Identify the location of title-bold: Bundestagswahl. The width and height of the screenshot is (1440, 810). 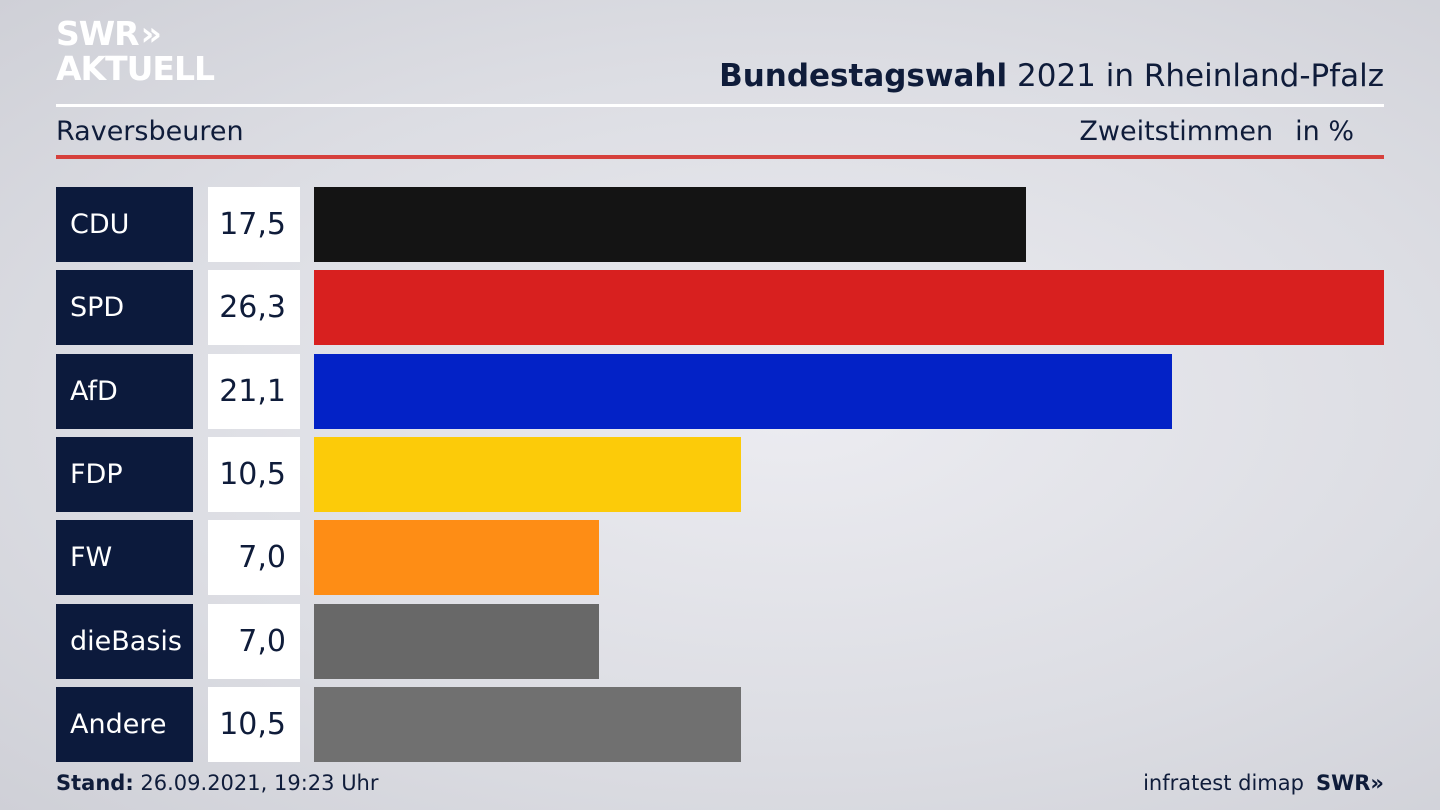
(863, 76).